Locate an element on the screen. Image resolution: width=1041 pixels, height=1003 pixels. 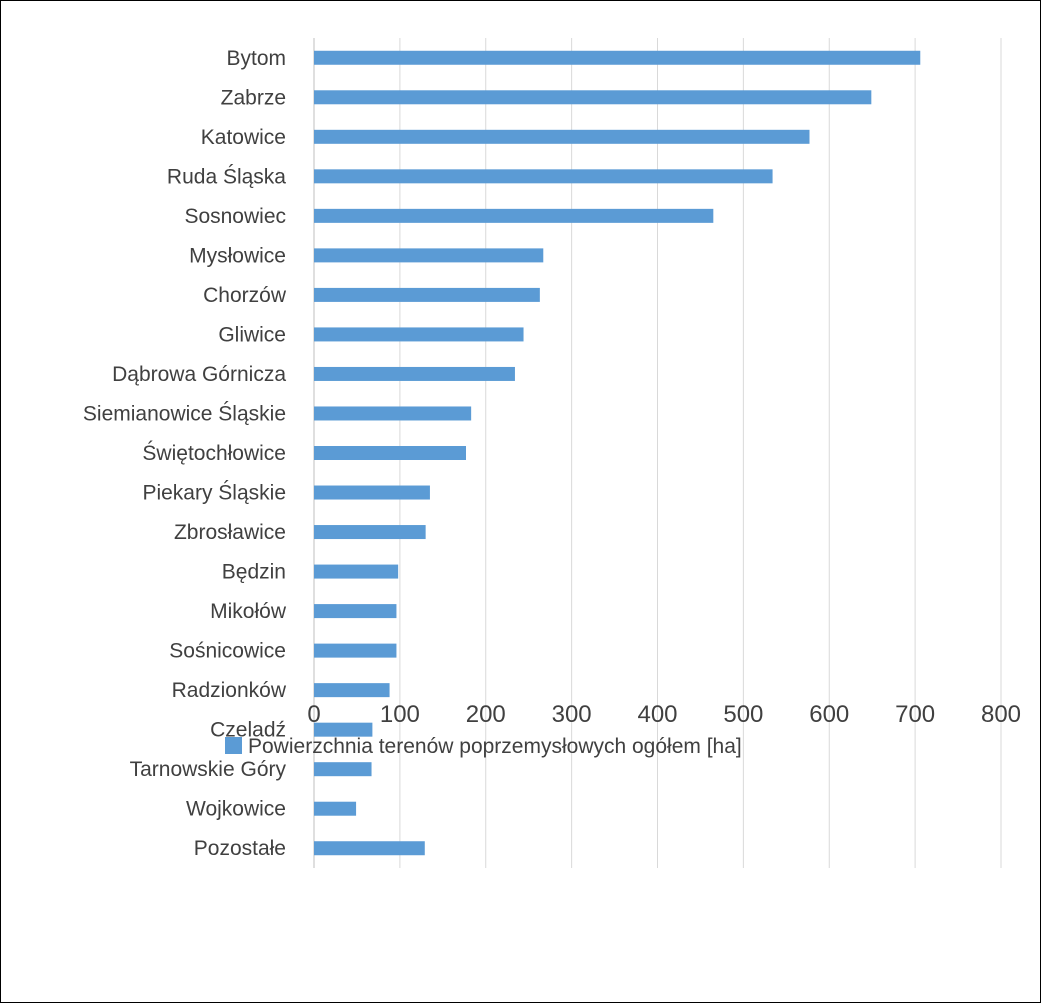
x-tick-label: 700 is located at coordinates (915, 714).